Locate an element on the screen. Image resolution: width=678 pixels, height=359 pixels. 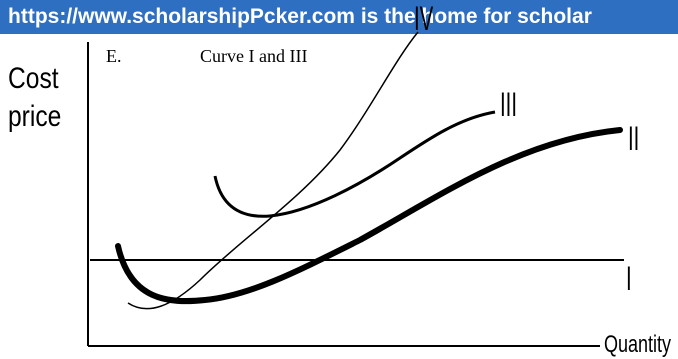
curve-iii is located at coordinates (354, 164).